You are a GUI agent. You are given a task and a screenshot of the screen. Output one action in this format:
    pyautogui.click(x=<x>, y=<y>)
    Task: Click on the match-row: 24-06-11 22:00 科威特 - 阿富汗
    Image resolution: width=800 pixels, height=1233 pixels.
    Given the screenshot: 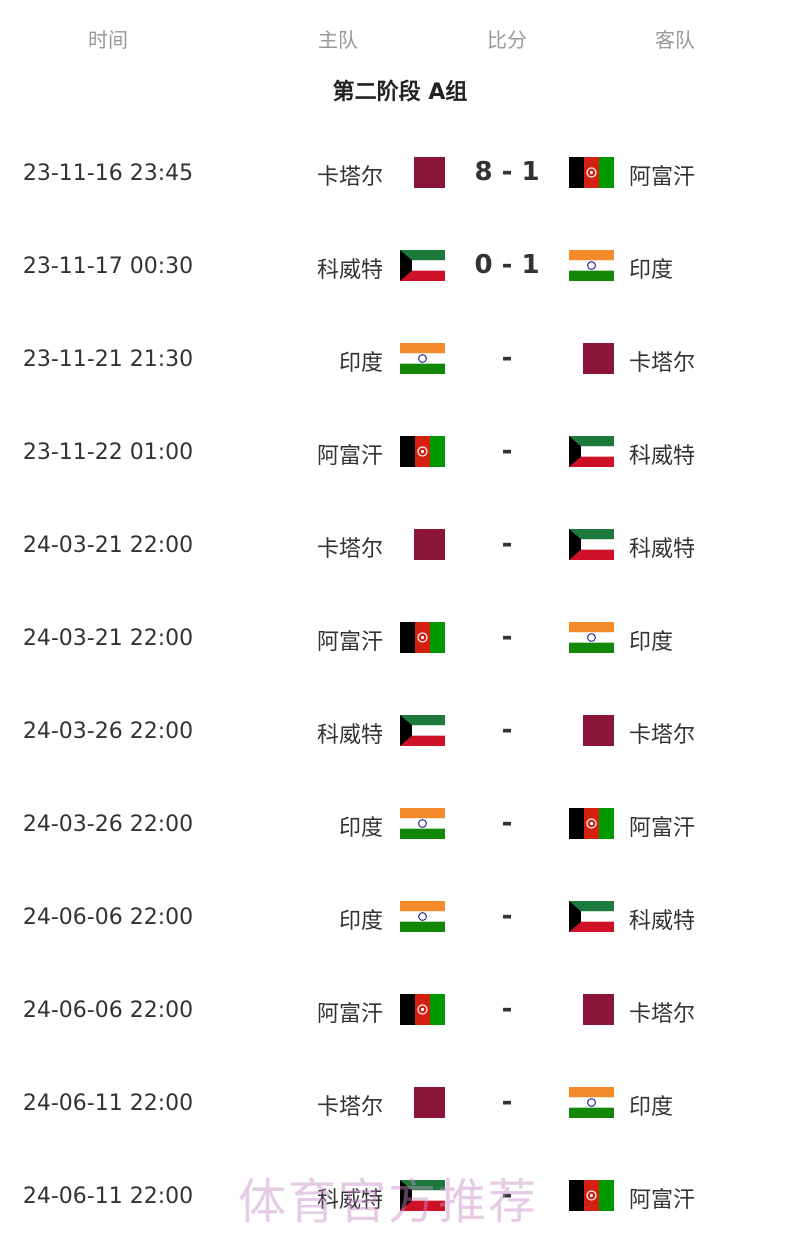 What is the action you would take?
    pyautogui.click(x=400, y=1196)
    